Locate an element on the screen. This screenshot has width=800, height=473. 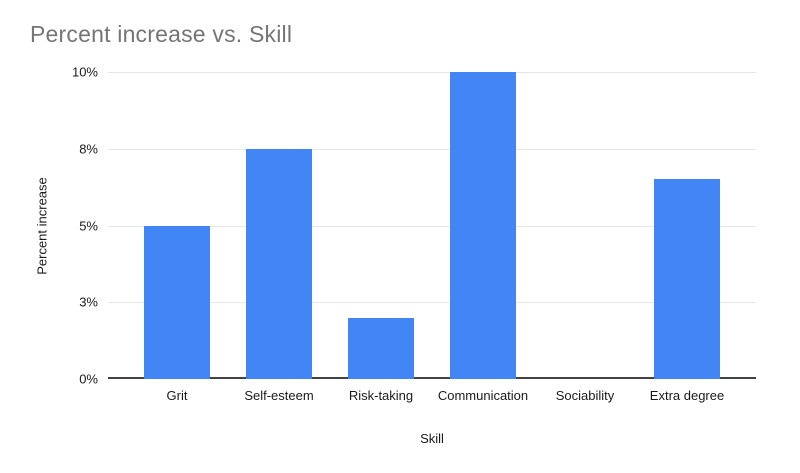
bar-slot-communication is located at coordinates (483, 225).